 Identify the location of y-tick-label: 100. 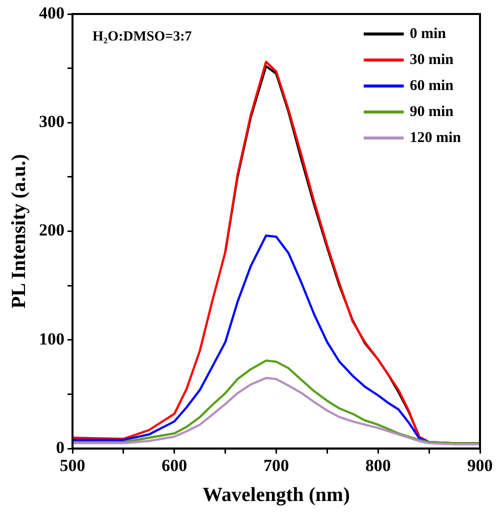
(51, 338).